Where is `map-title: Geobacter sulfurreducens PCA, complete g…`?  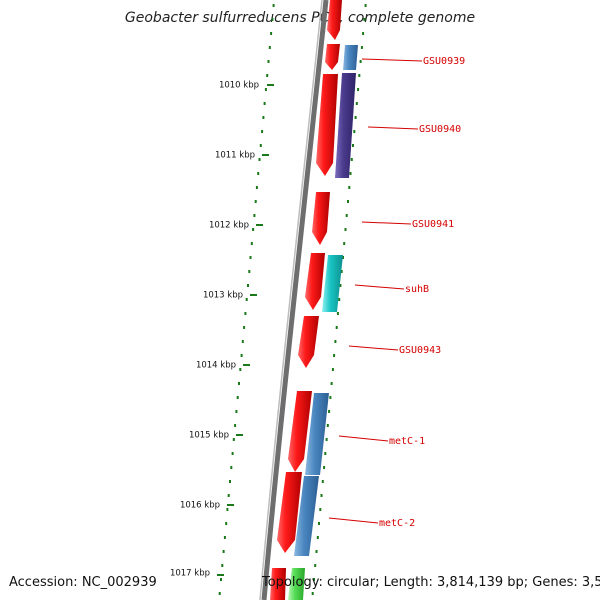
map-title: Geobacter sulfurreducens PCA, complete g… is located at coordinates (300, 18).